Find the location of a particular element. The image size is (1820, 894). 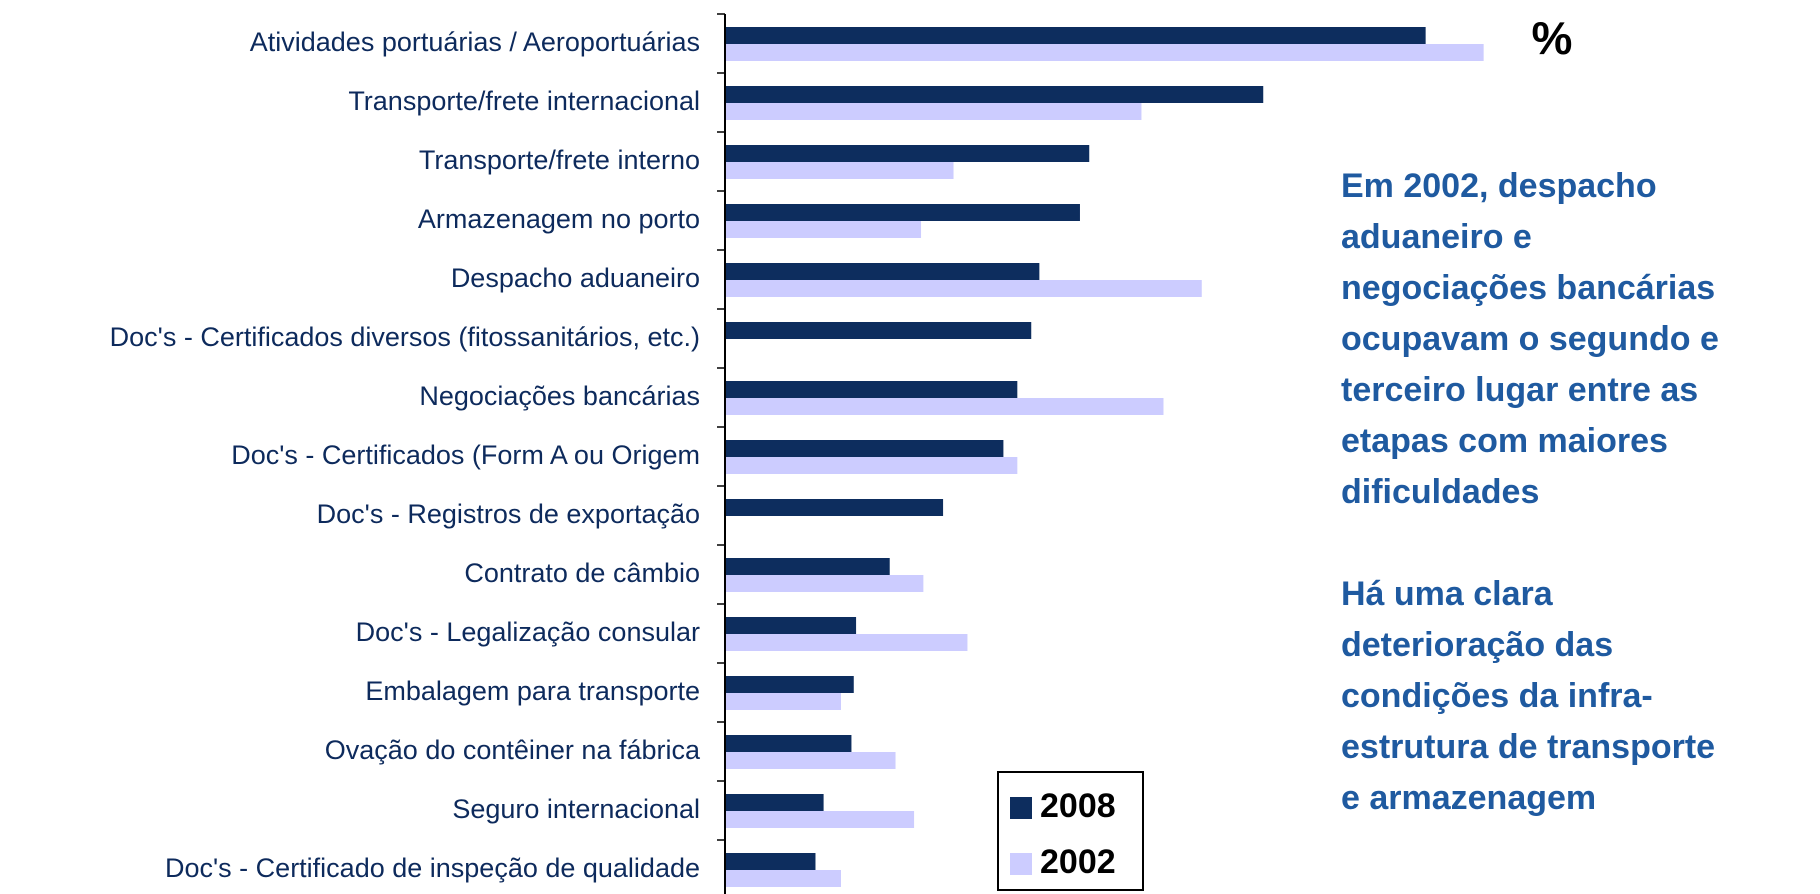

annotation: estrutura de transporte is located at coordinates (1528, 747).